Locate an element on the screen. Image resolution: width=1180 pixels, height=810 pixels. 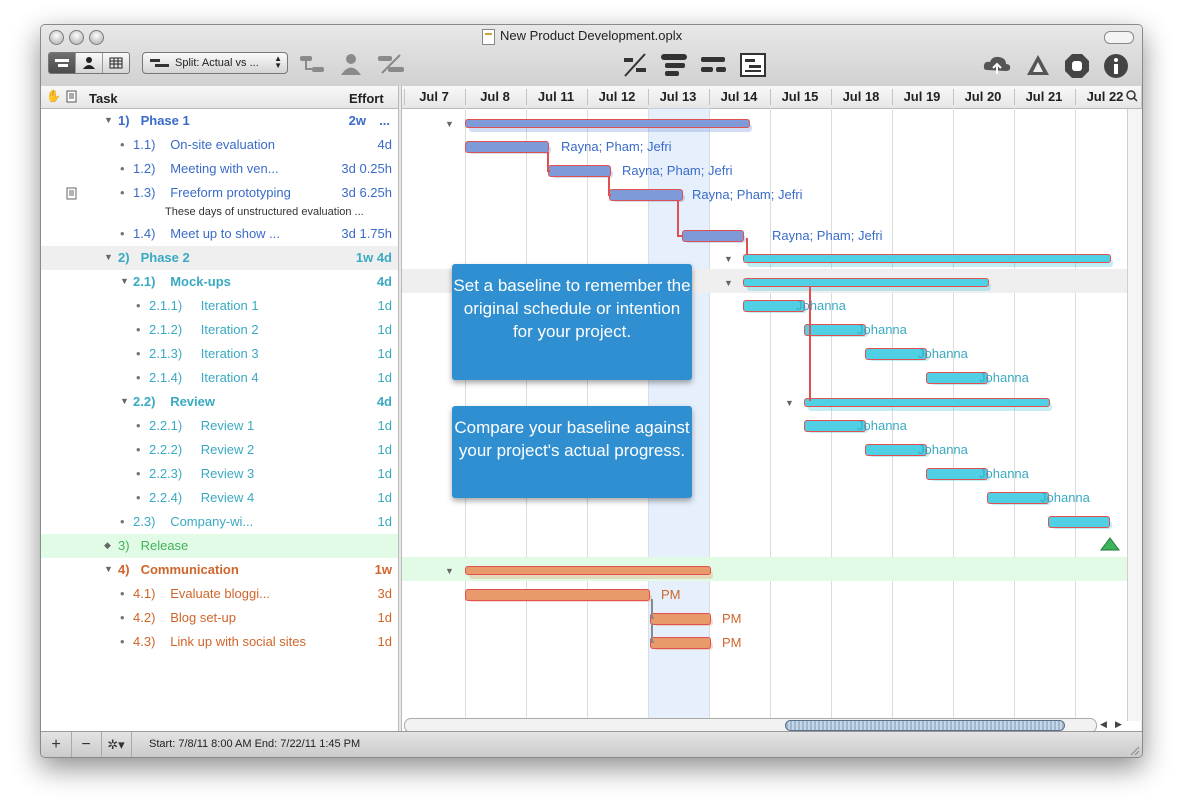
task-view-icon is located at coordinates (62, 63).